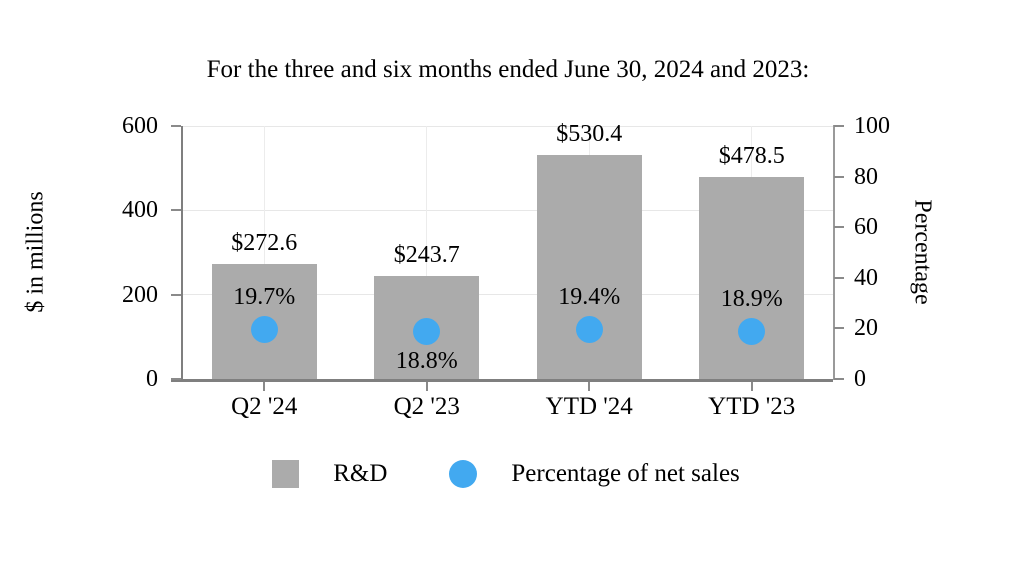  I want to click on percentage-label: 18.9%, so click(751, 298).